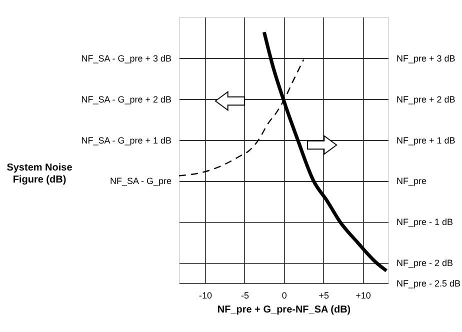 Image resolution: width=462 pixels, height=332 pixels. I want to click on y-tick-label: NF_SA - G_pre + 3 dB, so click(126, 58).